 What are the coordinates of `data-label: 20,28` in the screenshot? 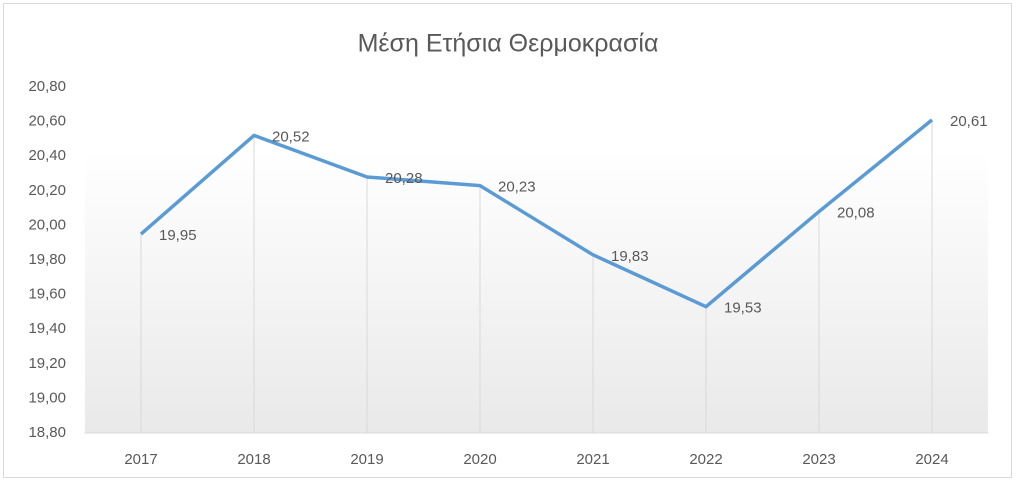 It's located at (404, 178).